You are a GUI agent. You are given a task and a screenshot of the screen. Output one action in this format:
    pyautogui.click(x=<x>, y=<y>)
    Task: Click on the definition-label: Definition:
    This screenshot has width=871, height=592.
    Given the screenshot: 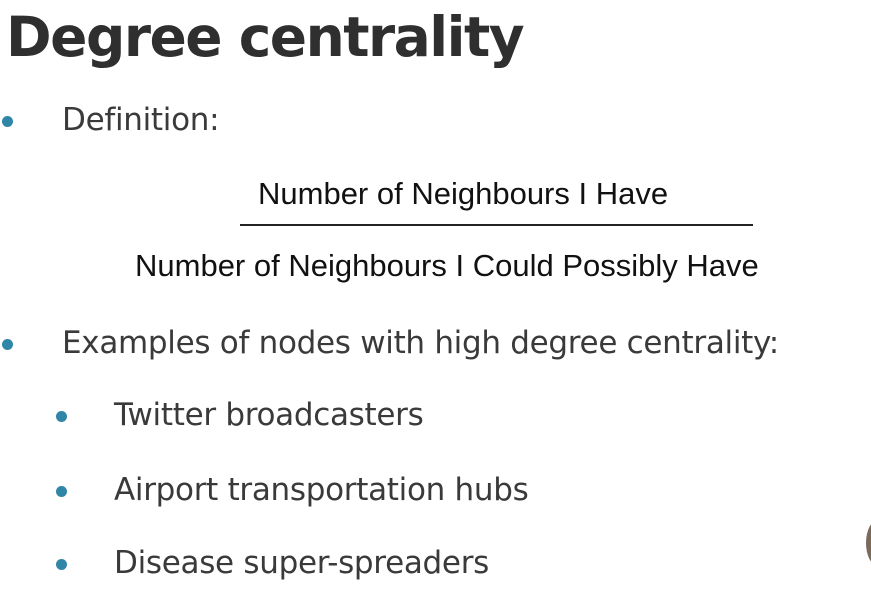 What is the action you would take?
    pyautogui.click(x=141, y=120)
    